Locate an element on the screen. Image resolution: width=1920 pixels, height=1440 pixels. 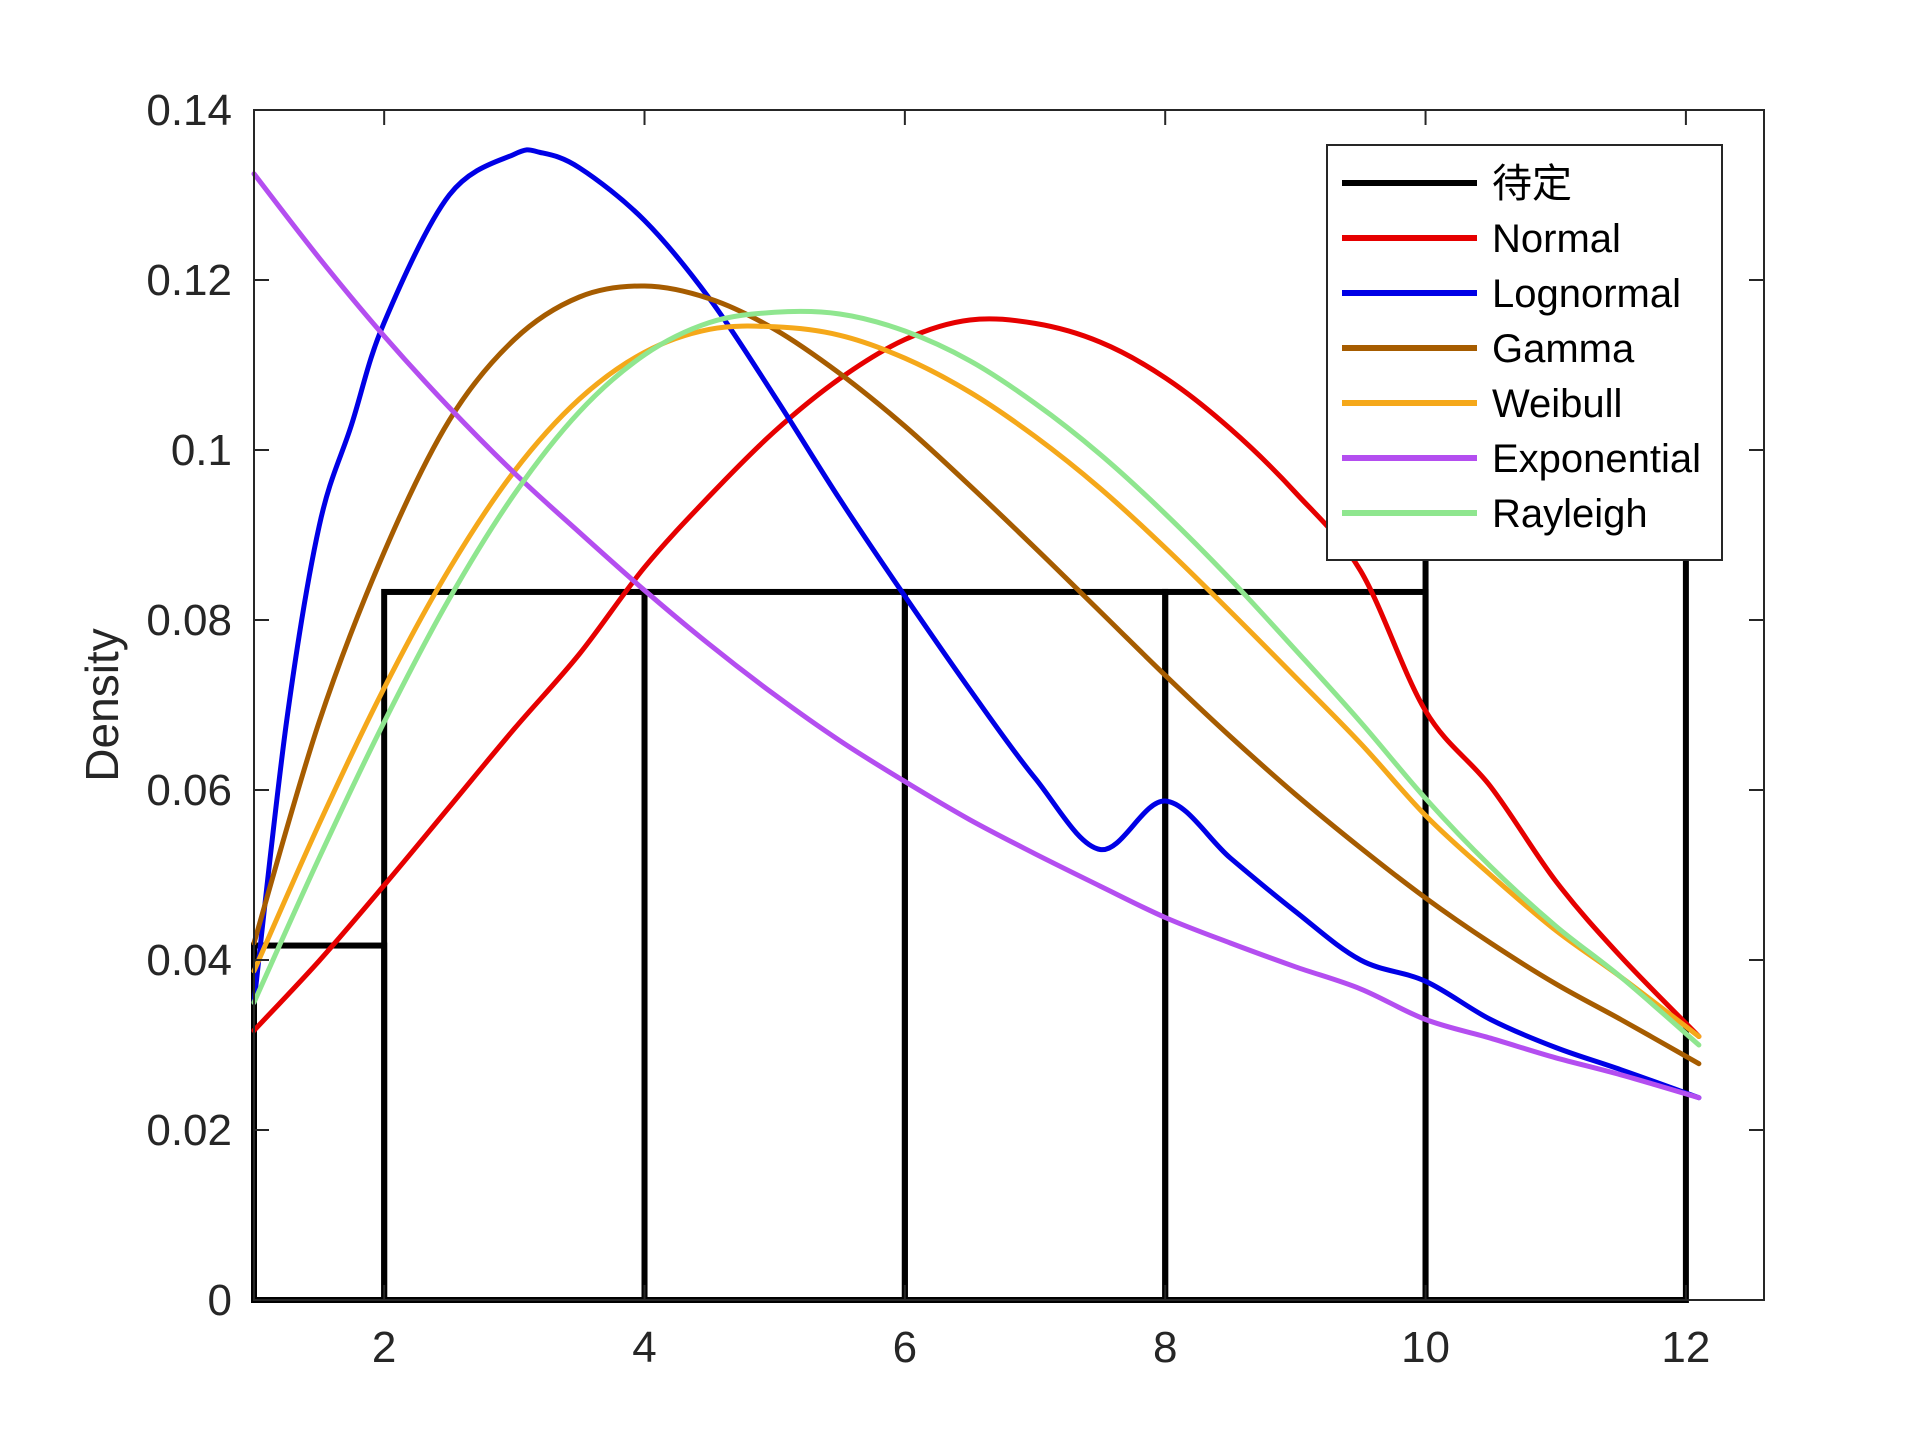
x-tick-label: 8 is located at coordinates (1165, 1347).